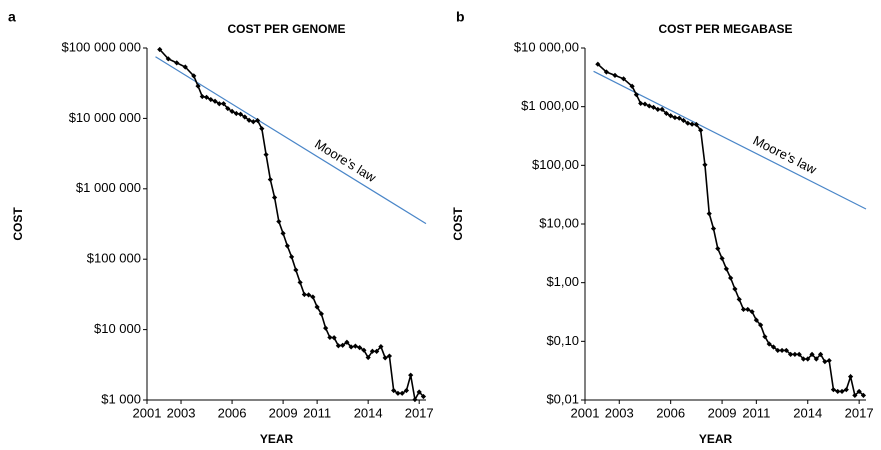 The height and width of the screenshot is (450, 881). Describe the element at coordinates (725, 29) in the screenshot. I see `chart-title: COST PER MEGABASE` at that location.